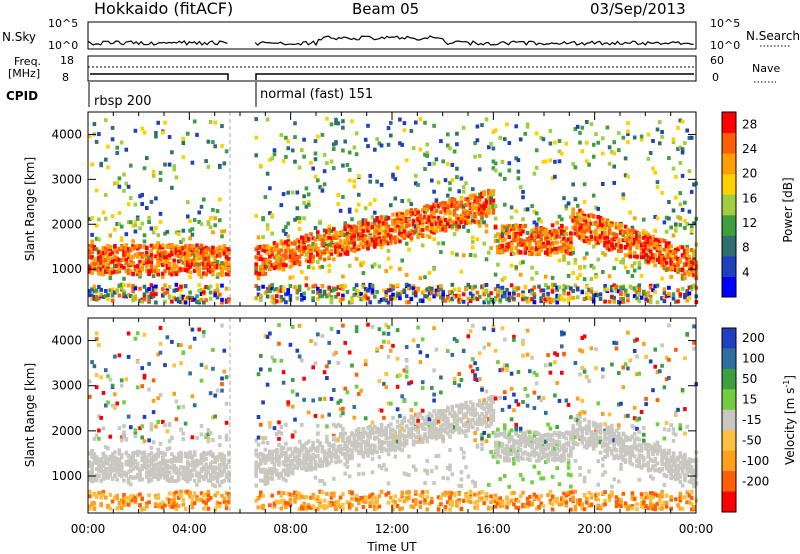 This screenshot has width=800, height=554. I want to click on noise-sky-trace, so click(390, 41).